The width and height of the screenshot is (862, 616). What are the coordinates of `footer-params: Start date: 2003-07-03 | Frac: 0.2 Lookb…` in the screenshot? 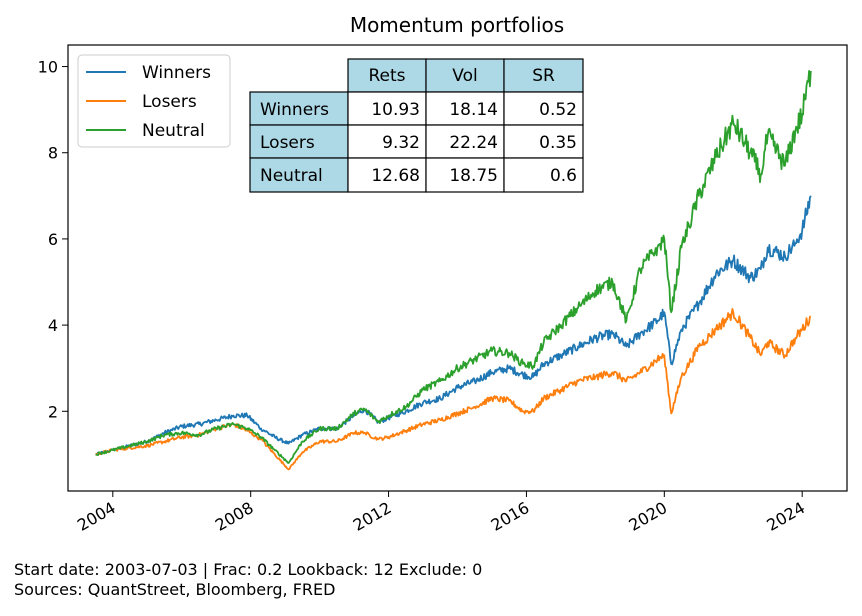 It's located at (248, 569).